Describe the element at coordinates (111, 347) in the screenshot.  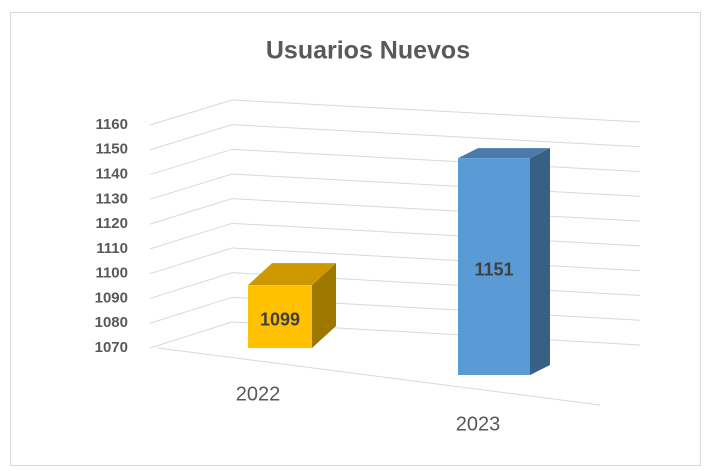
I see `y-tick-label: 1070` at that location.